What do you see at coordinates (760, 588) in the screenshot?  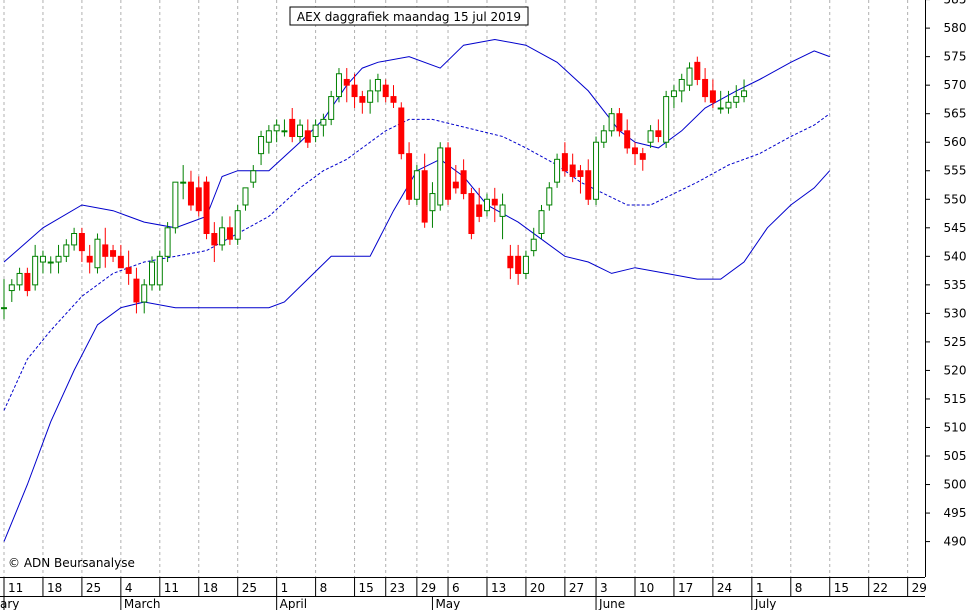 I see `x-tick-label-20: 1` at bounding box center [760, 588].